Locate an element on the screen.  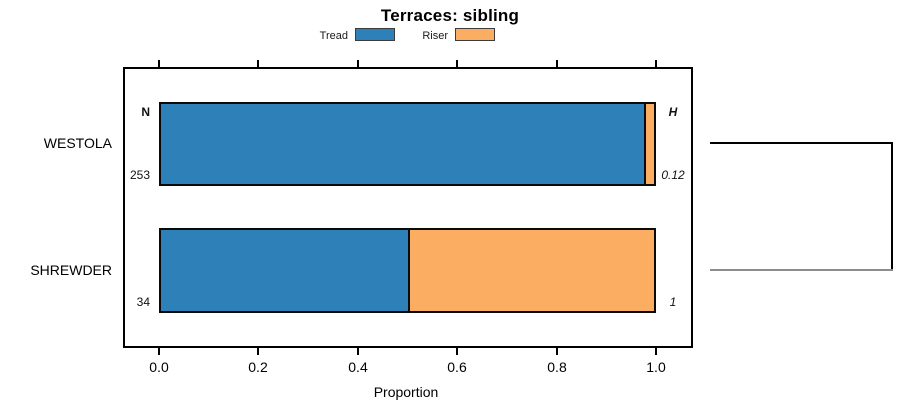
x-axis-title: Proportion is located at coordinates (406, 392).